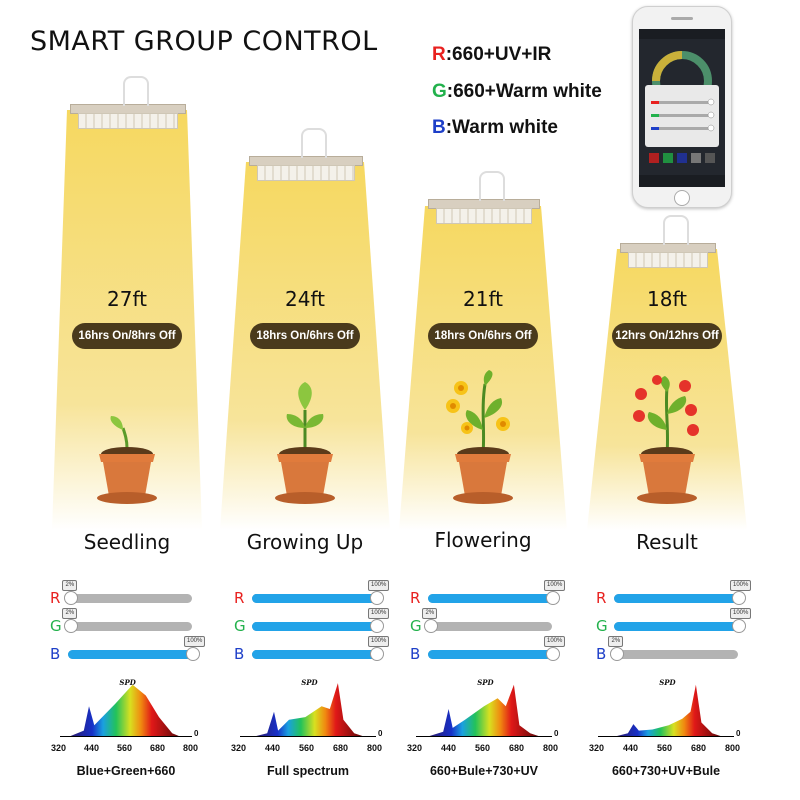 The height and width of the screenshot is (800, 800). What do you see at coordinates (305, 542) in the screenshot?
I see `stage-name: Growing Up` at bounding box center [305, 542].